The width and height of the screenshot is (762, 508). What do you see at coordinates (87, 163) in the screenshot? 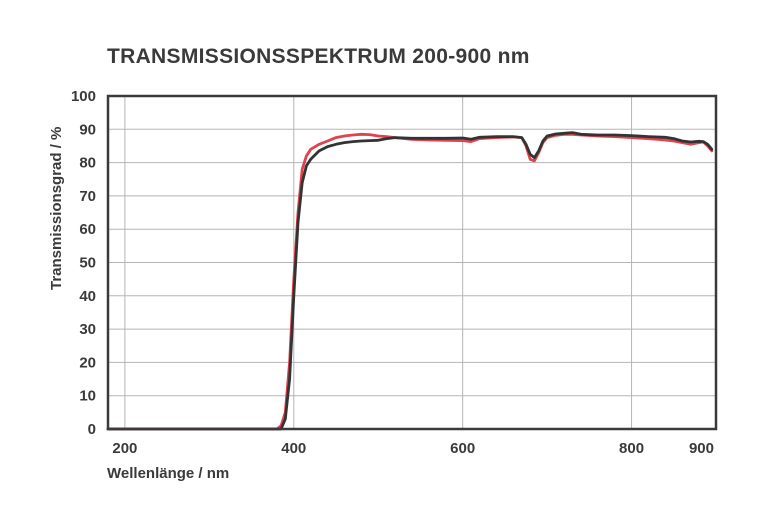
I see `y-tick-label: 80` at bounding box center [87, 163].